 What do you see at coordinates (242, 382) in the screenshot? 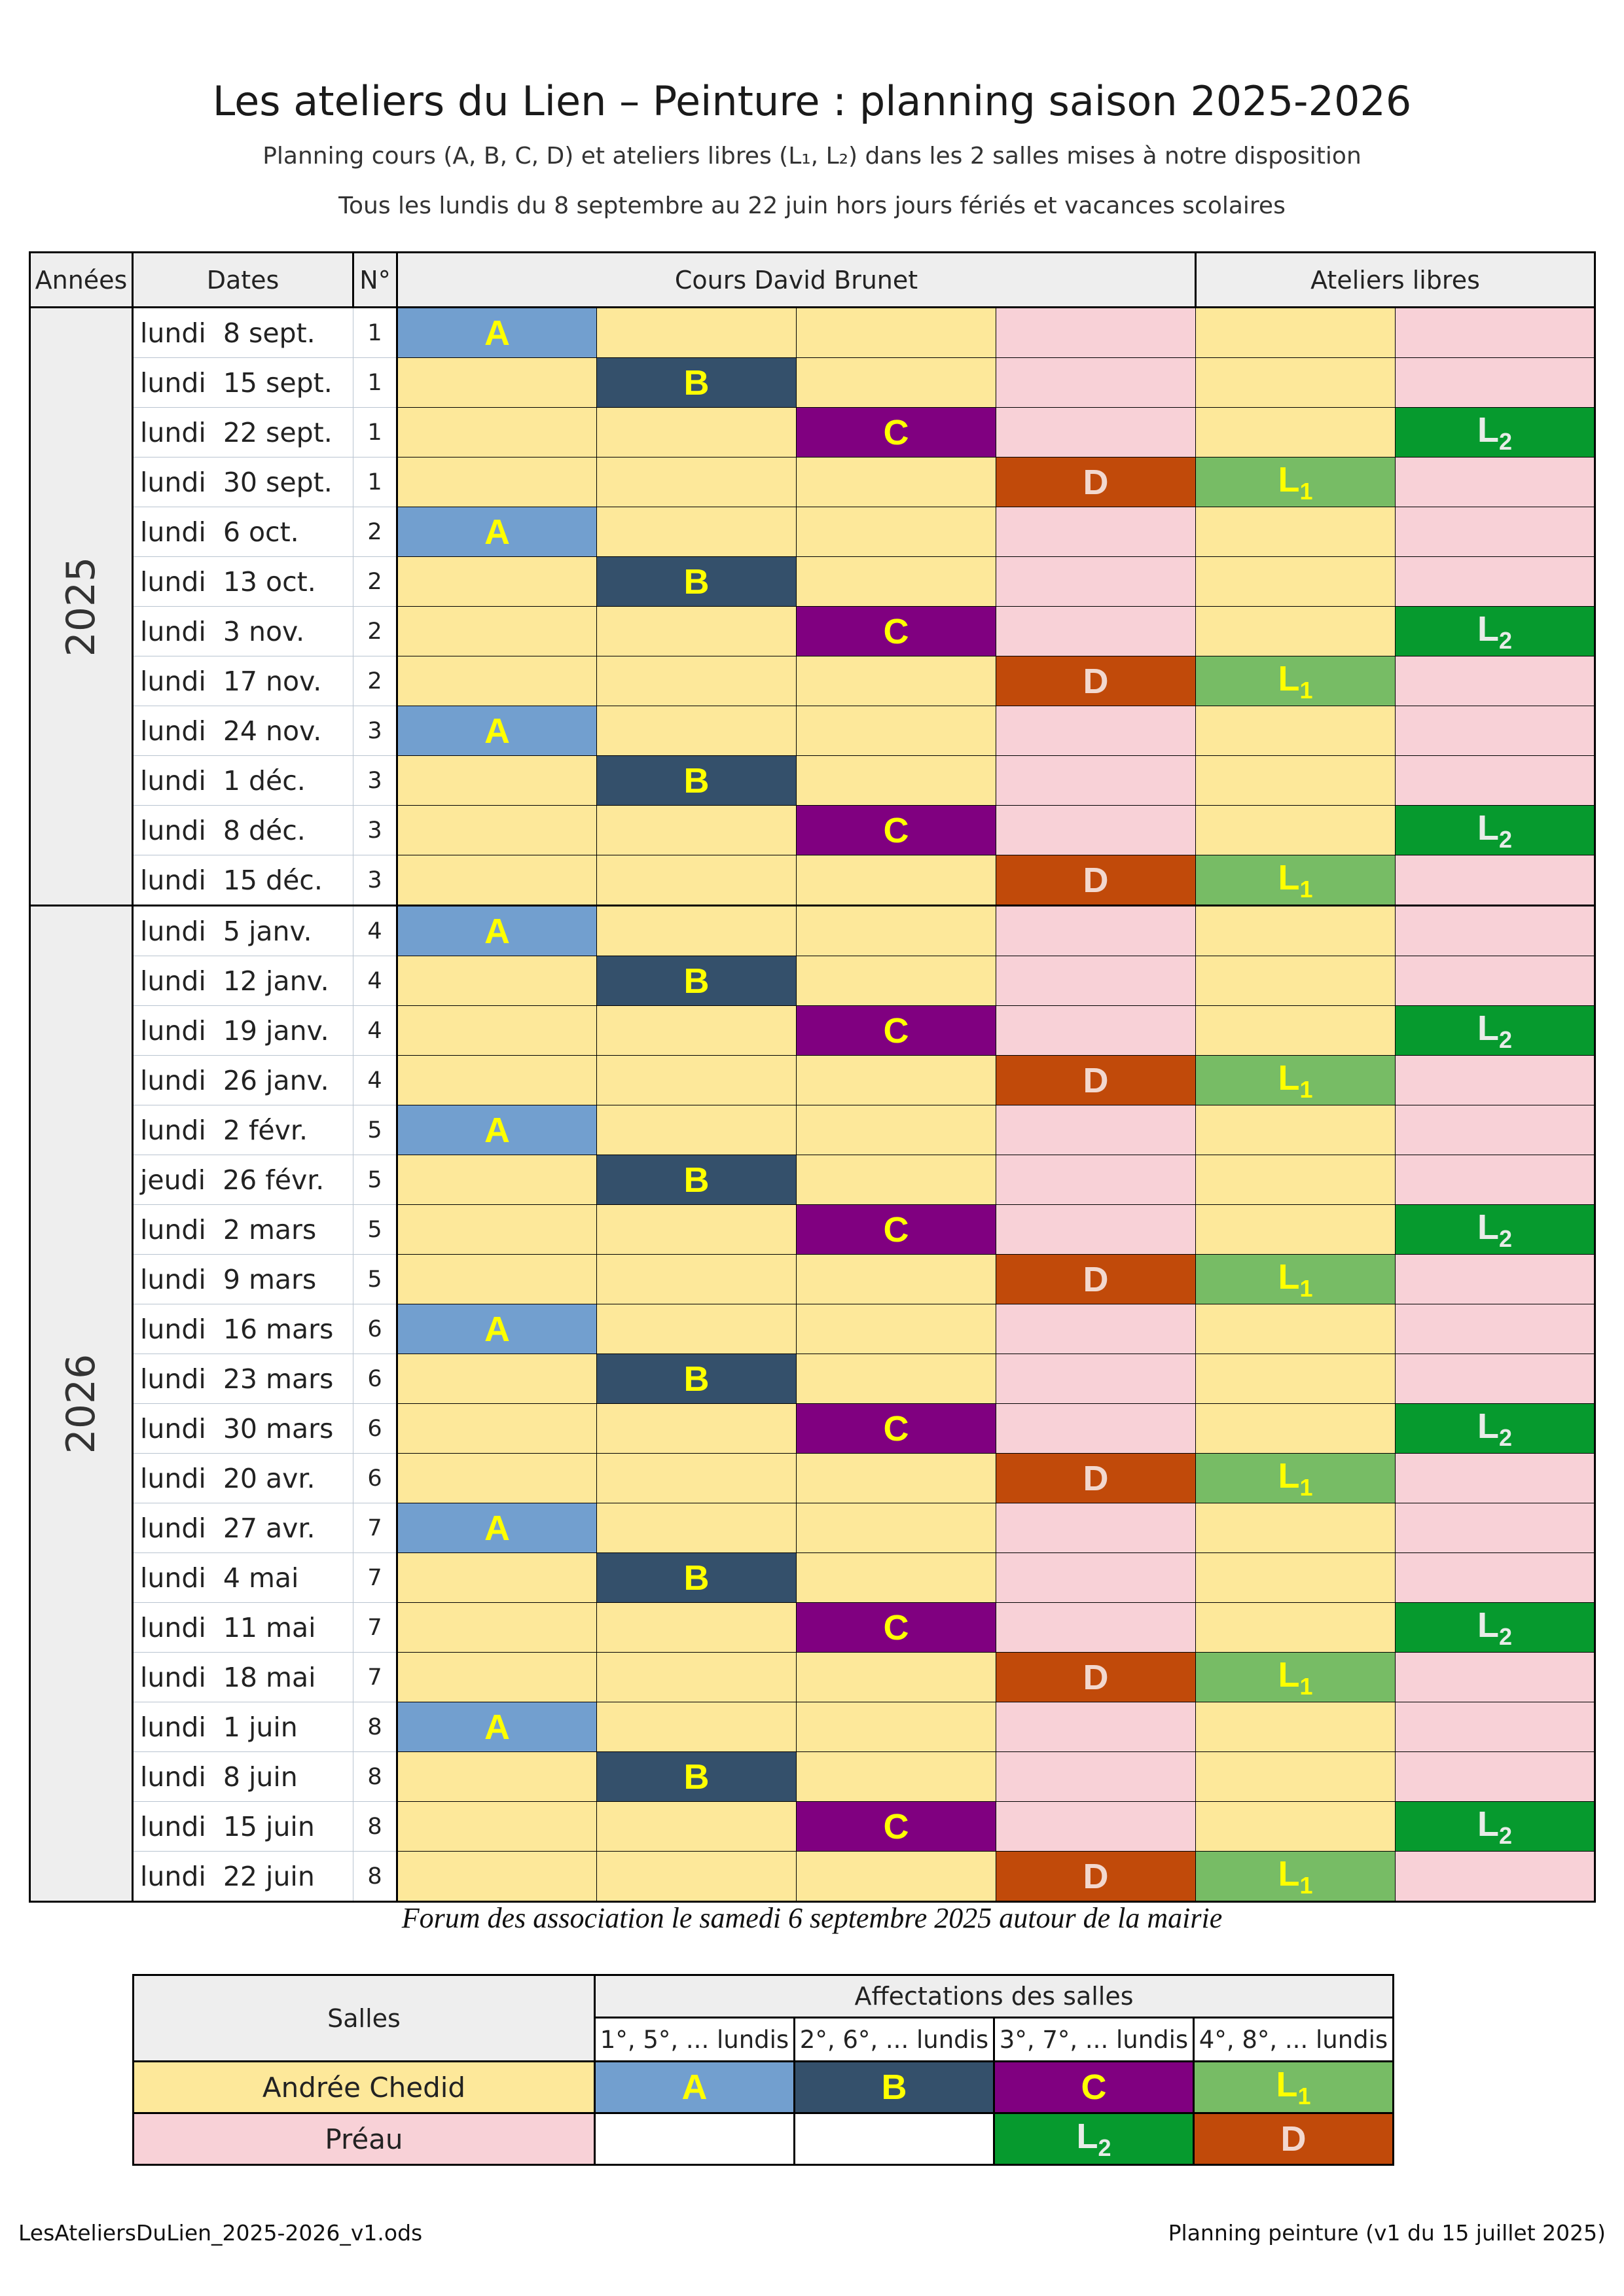
I see `date-cell: lundi 15 sept.` at bounding box center [242, 382].